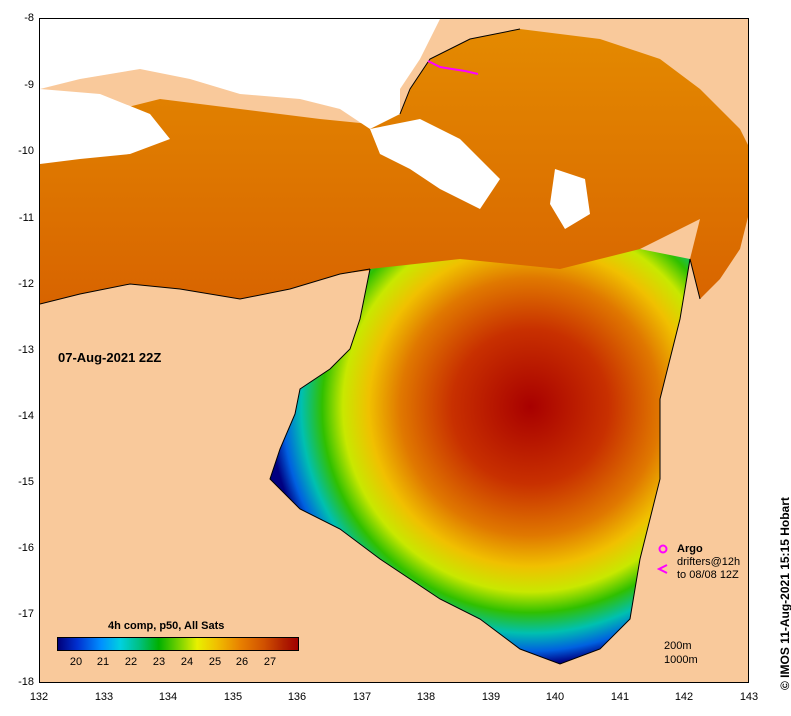 The height and width of the screenshot is (716, 791). What do you see at coordinates (690, 549) in the screenshot?
I see `argo-label: Argo` at bounding box center [690, 549].